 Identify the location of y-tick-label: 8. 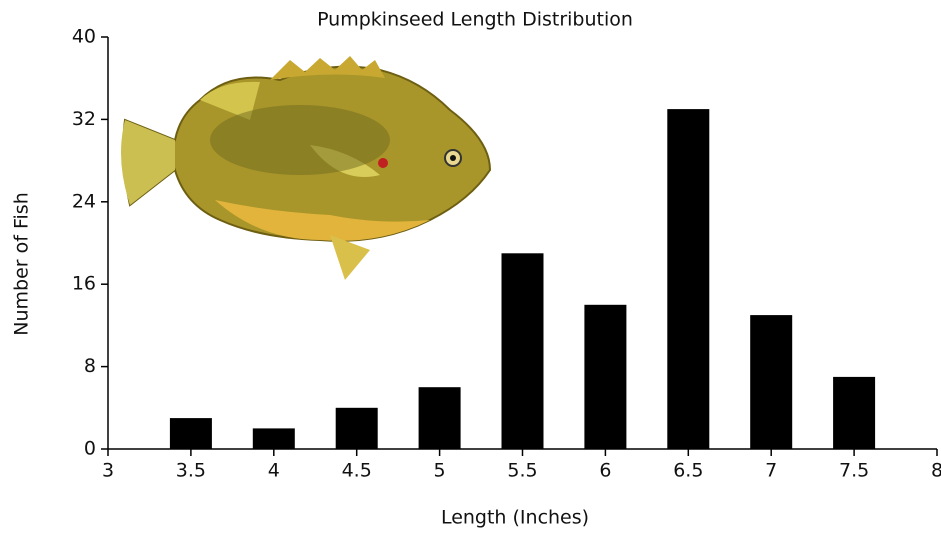
(90, 366).